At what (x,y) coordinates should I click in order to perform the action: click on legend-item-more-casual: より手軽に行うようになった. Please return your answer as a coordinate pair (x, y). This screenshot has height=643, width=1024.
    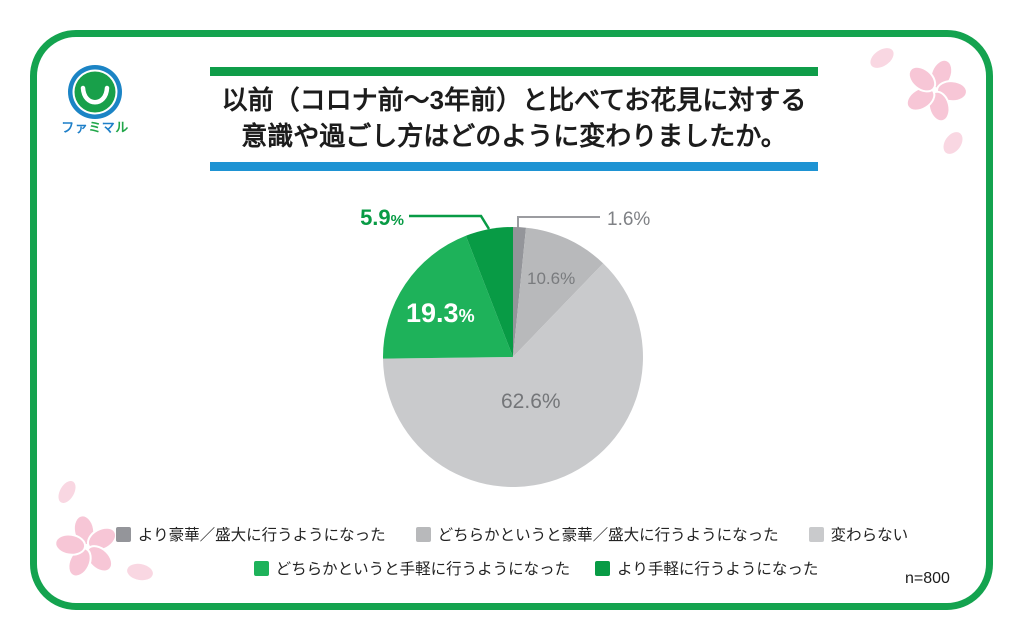
    Looking at the image, I should click on (706, 568).